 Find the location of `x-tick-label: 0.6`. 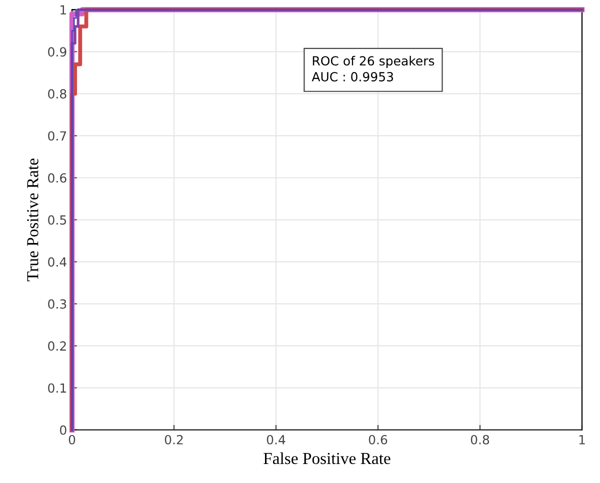

x-tick-label: 0.6 is located at coordinates (378, 439).